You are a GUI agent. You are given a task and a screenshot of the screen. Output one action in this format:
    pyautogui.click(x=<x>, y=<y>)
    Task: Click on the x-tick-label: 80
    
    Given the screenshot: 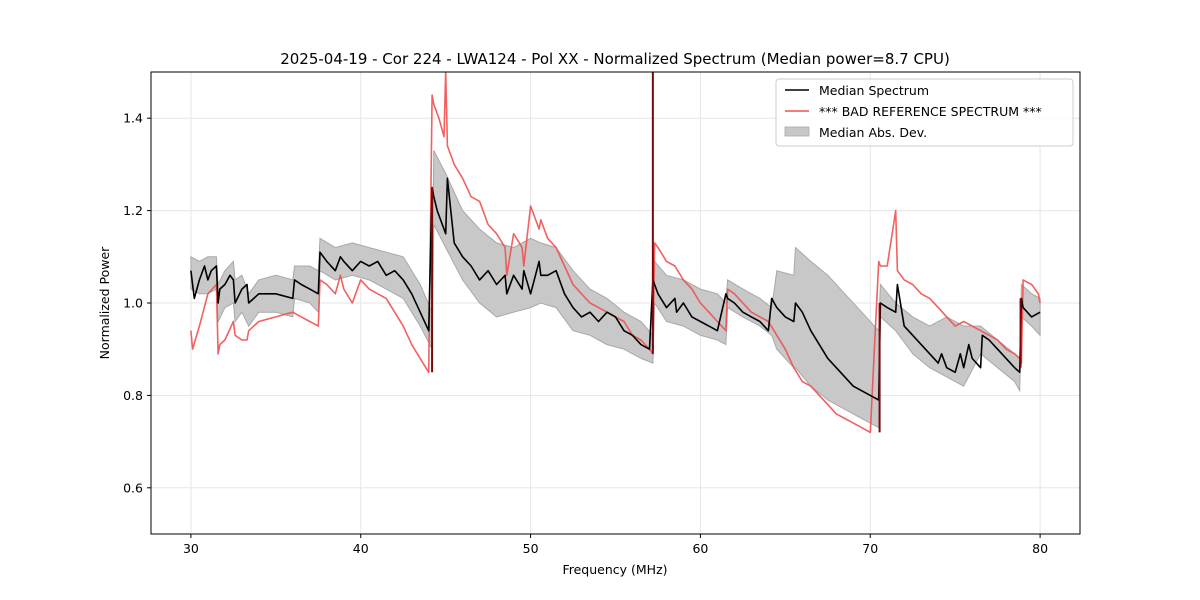 What is the action you would take?
    pyautogui.click(x=1040, y=548)
    